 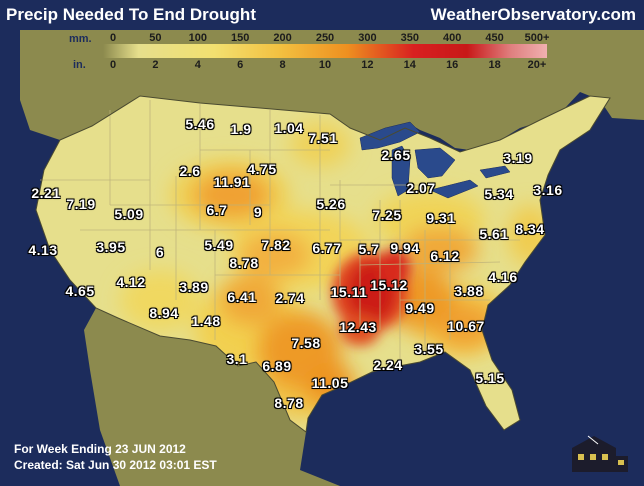 What do you see at coordinates (490, 378) in the screenshot?
I see `precip-value-label: 5.15` at bounding box center [490, 378].